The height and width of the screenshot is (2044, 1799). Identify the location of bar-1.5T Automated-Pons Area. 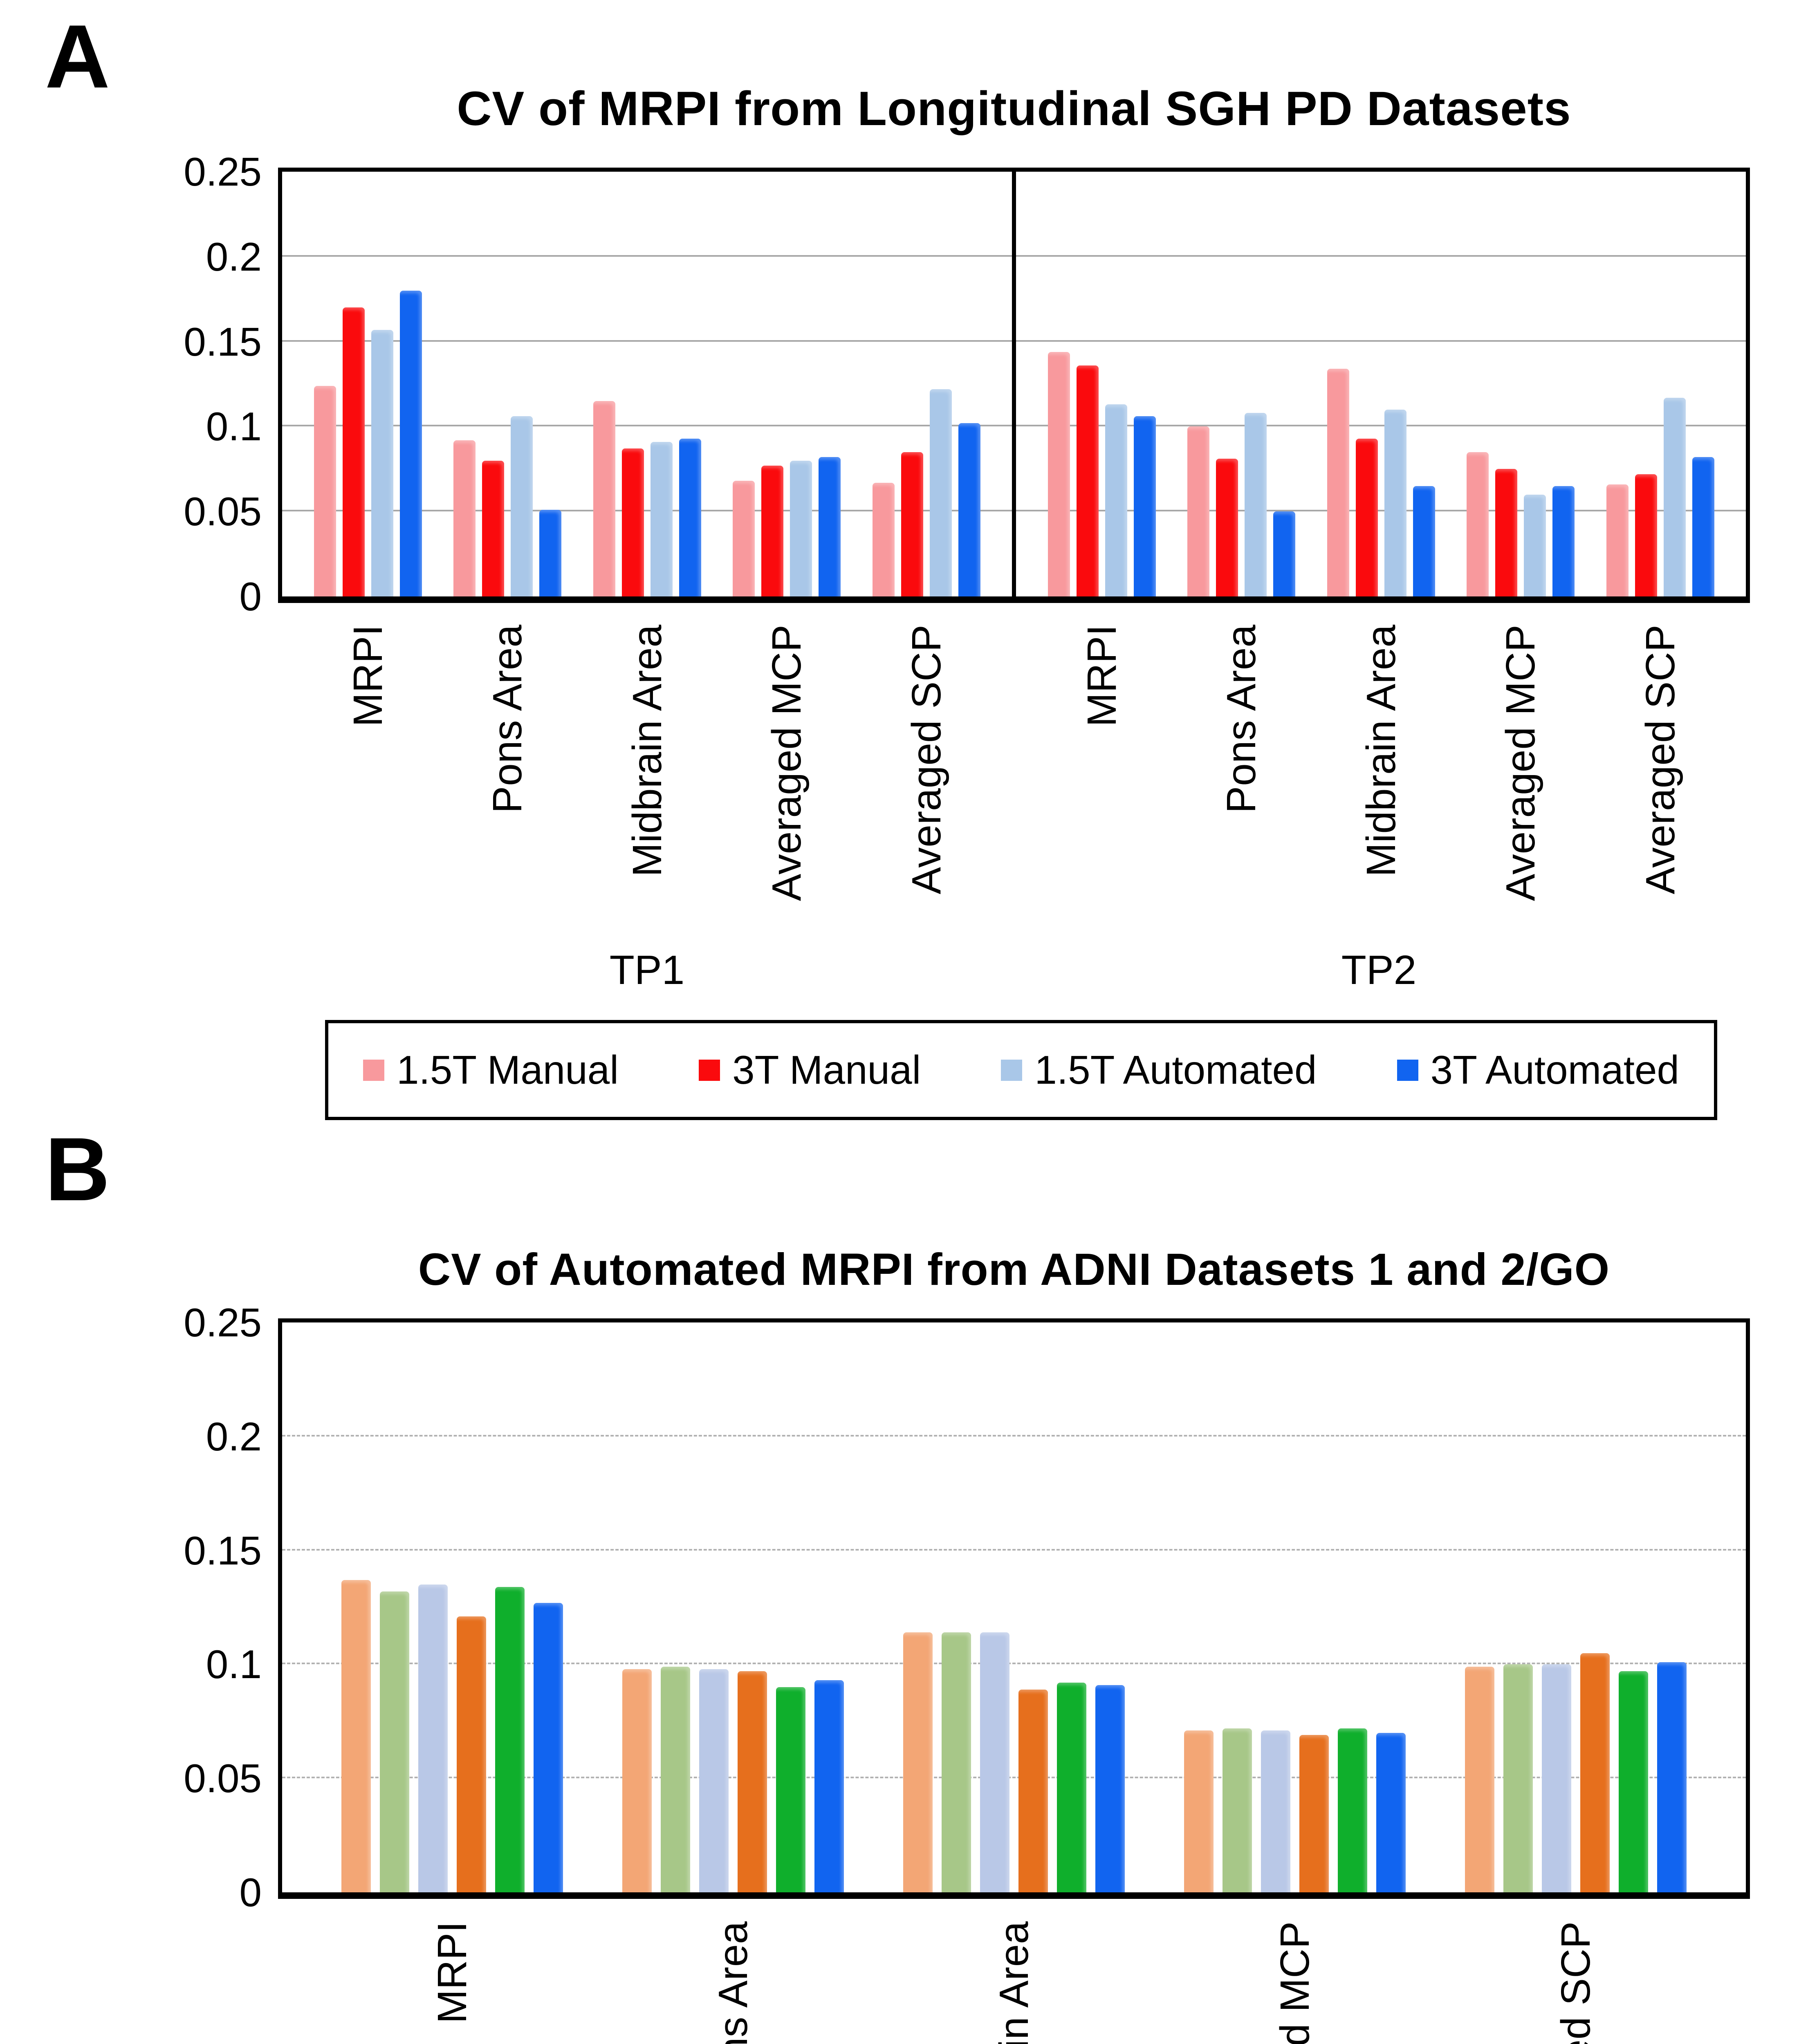
(1256, 505).